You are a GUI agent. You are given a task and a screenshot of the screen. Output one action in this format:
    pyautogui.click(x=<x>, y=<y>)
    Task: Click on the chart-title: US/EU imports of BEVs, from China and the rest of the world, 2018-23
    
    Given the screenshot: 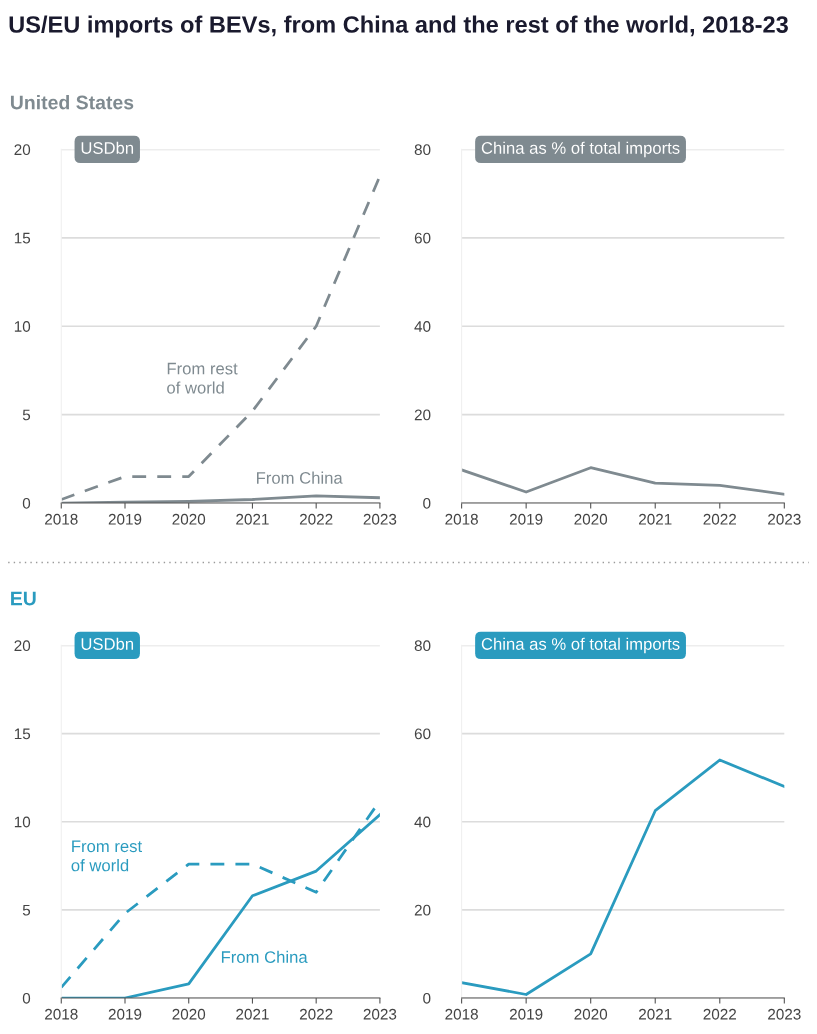 What is the action you would take?
    pyautogui.click(x=398, y=26)
    